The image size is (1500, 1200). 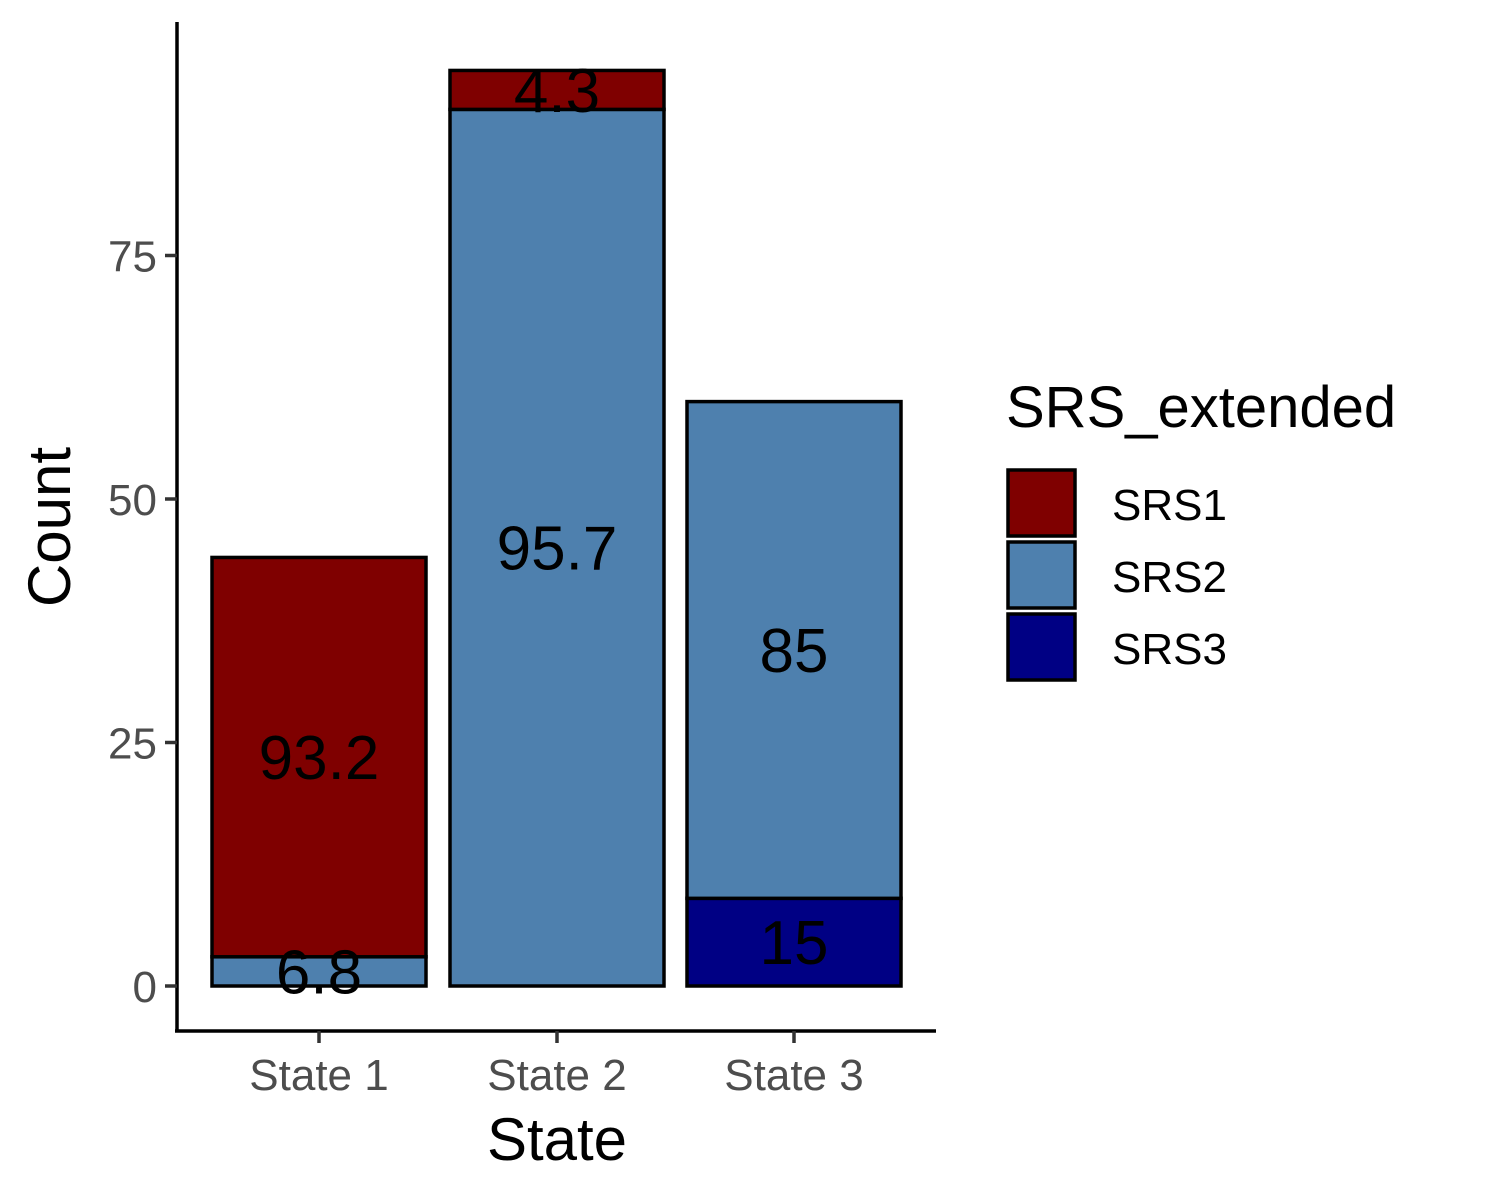 I want to click on bar-label-srs1-2: 4.3, so click(x=557, y=91).